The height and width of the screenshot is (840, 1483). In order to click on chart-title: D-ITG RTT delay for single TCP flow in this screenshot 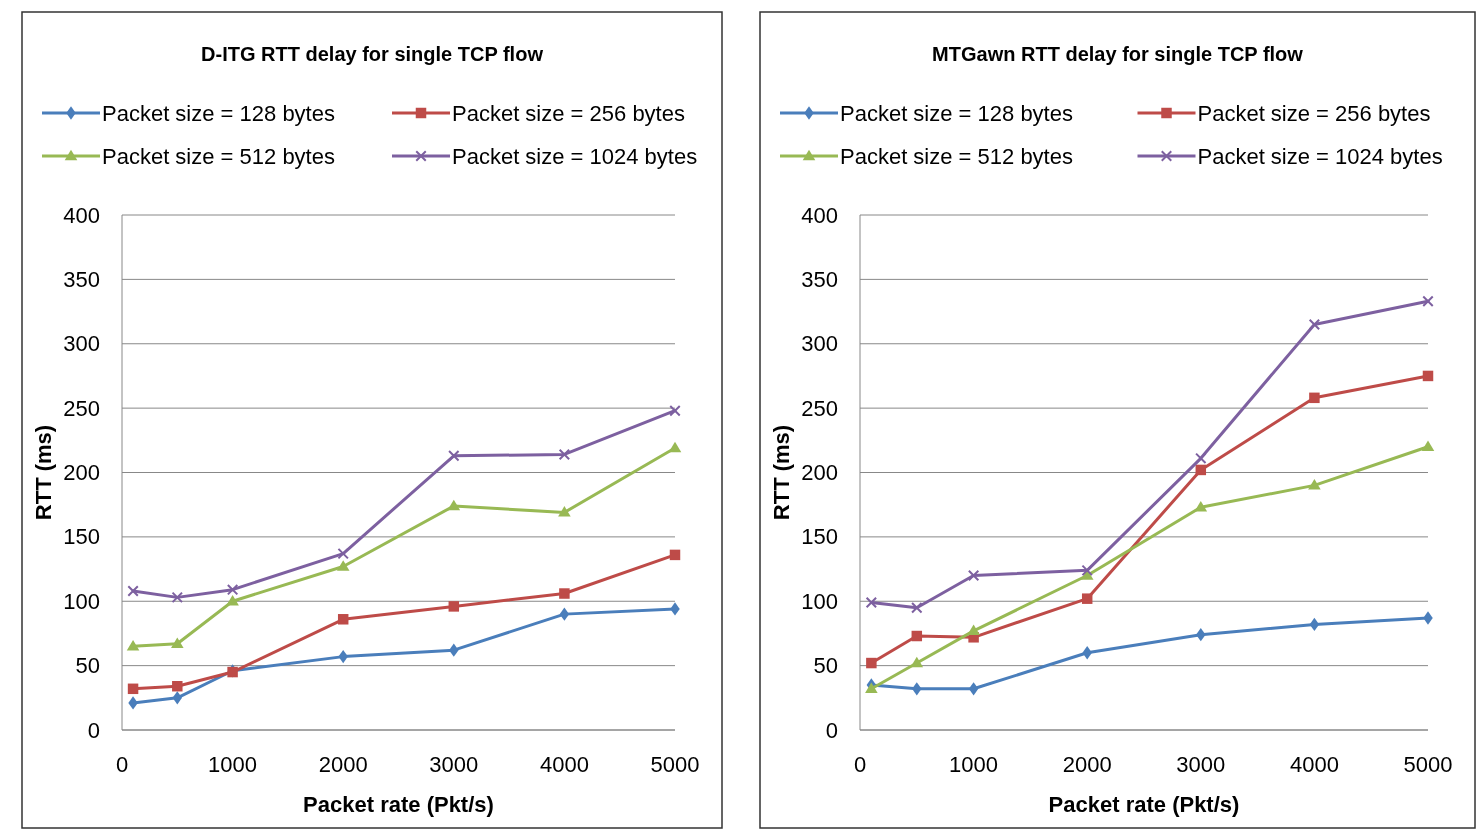, I will do `click(372, 54)`.